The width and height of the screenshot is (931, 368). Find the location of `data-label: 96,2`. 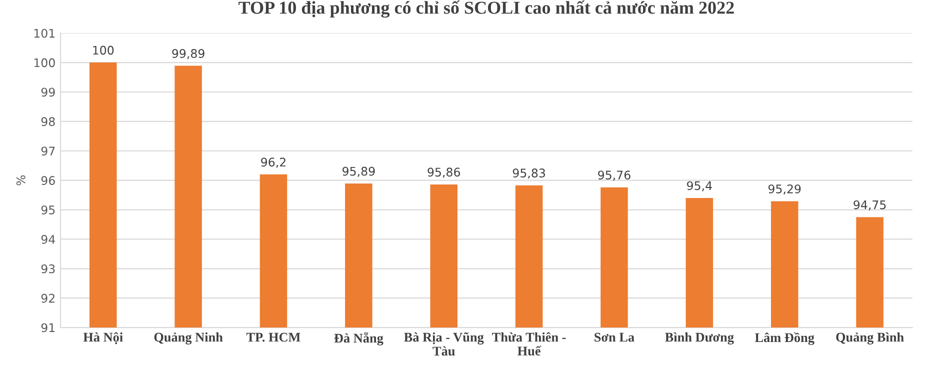

data-label: 96,2 is located at coordinates (273, 163).